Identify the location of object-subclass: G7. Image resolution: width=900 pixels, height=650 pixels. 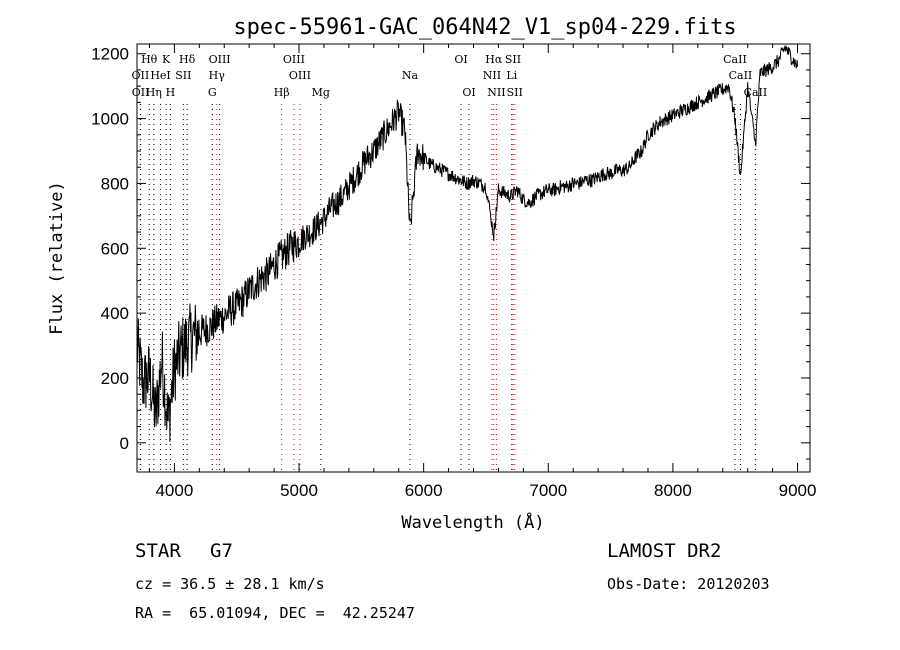
(221, 551).